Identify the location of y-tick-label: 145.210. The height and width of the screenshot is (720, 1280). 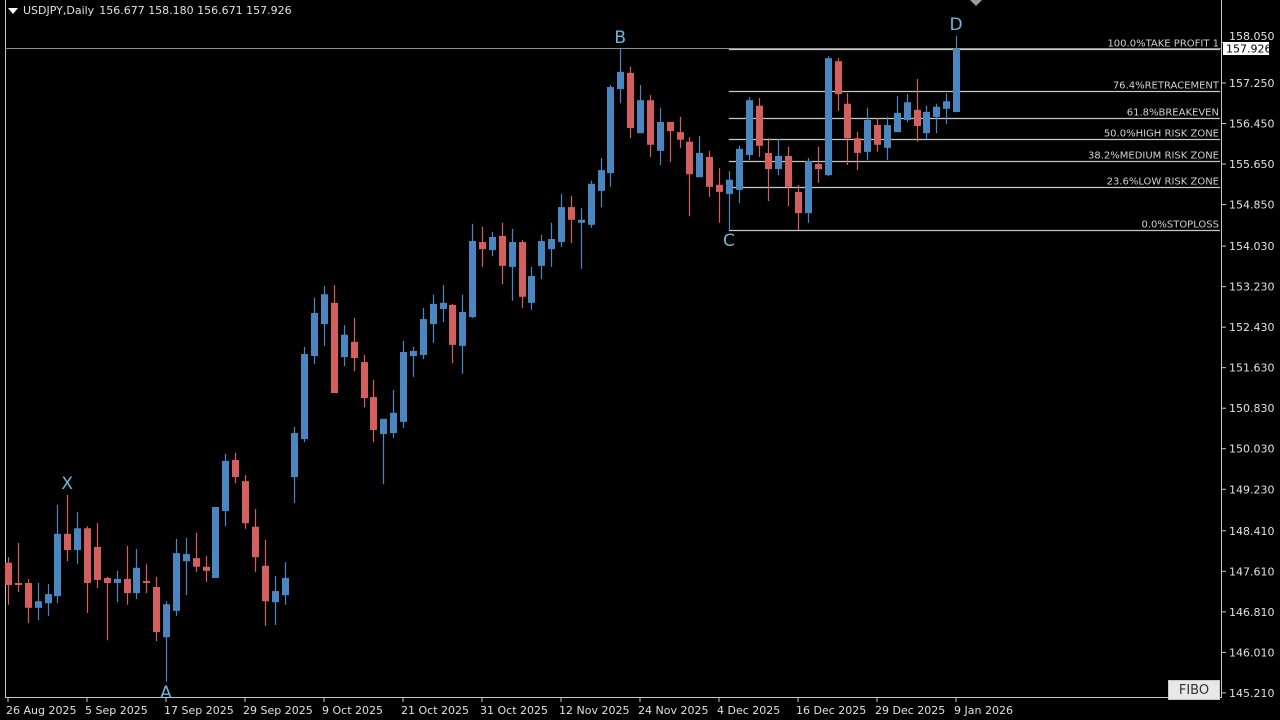
(1252, 693).